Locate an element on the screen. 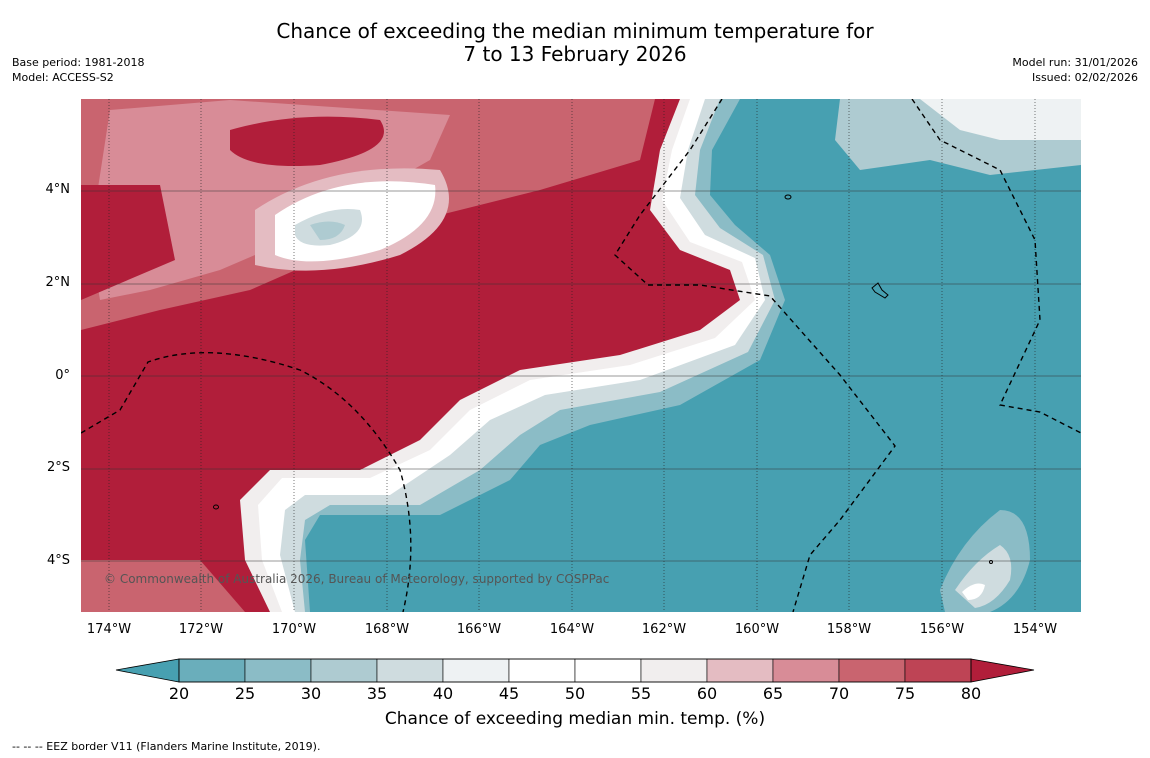 Image resolution: width=1150 pixels, height=758 pixels. colorbar-tick: 70 is located at coordinates (839, 693).